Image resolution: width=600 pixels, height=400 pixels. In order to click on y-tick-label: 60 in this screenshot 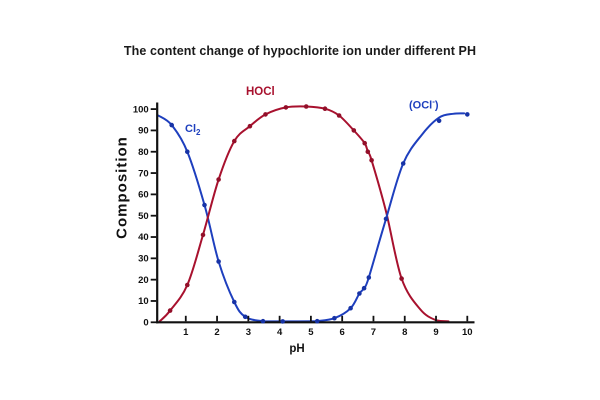, I will do `click(143, 195)`.